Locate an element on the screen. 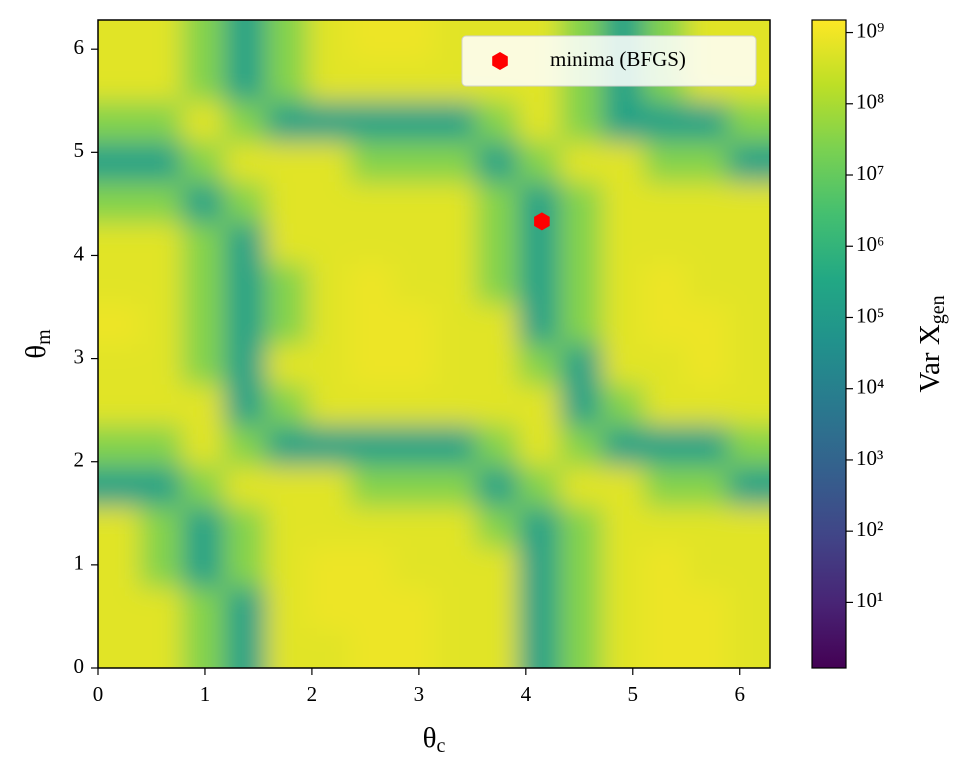 The height and width of the screenshot is (779, 972). x-tick-label: 1 is located at coordinates (205, 694).